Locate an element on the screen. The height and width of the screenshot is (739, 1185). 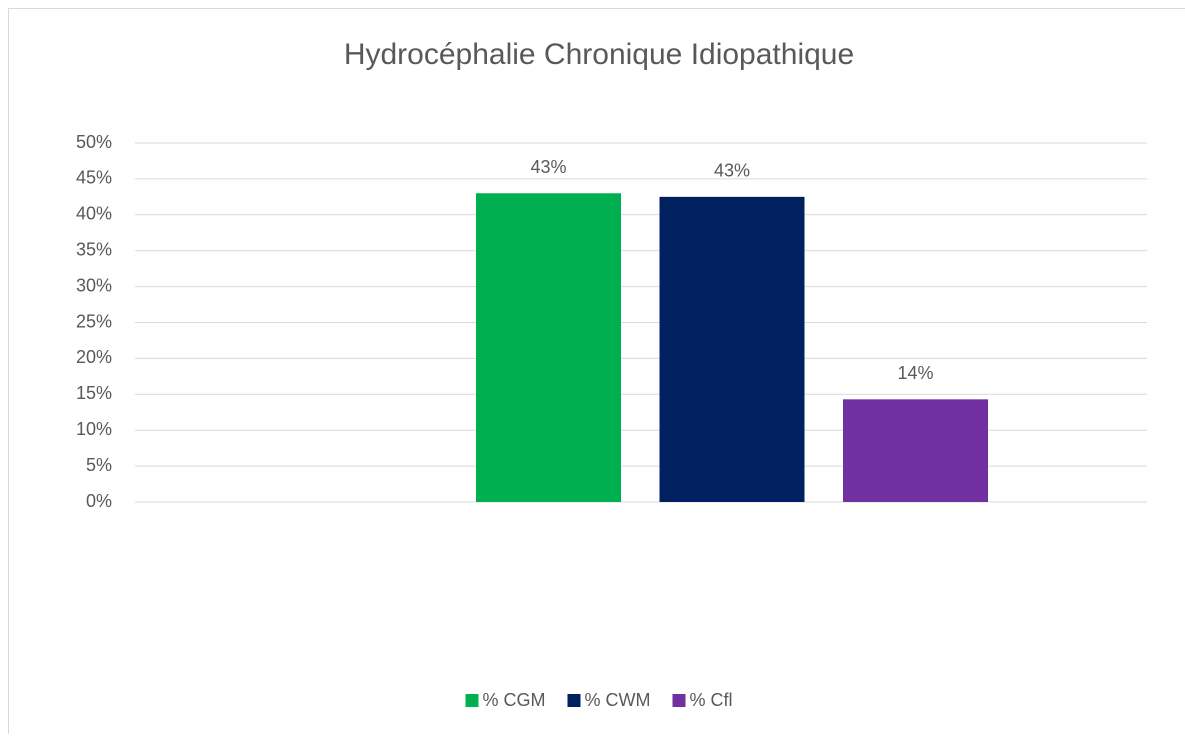
y-tick-label: 40% is located at coordinates (94, 214).